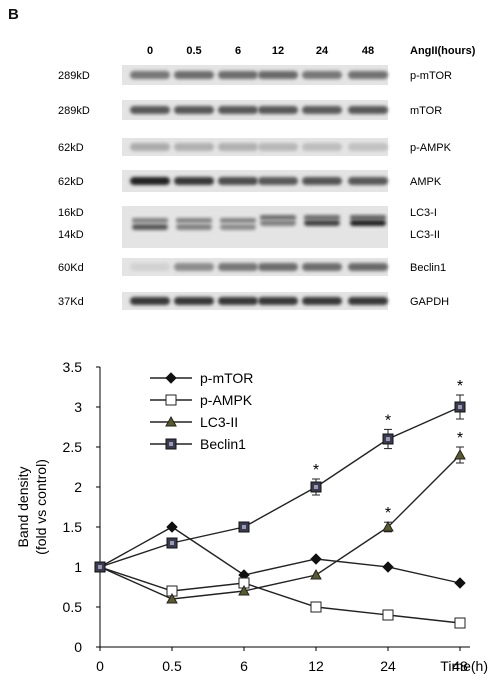 Image resolution: width=500 pixels, height=695 pixels. Describe the element at coordinates (100, 666) in the screenshot. I see `x-tick-label: 0` at that location.